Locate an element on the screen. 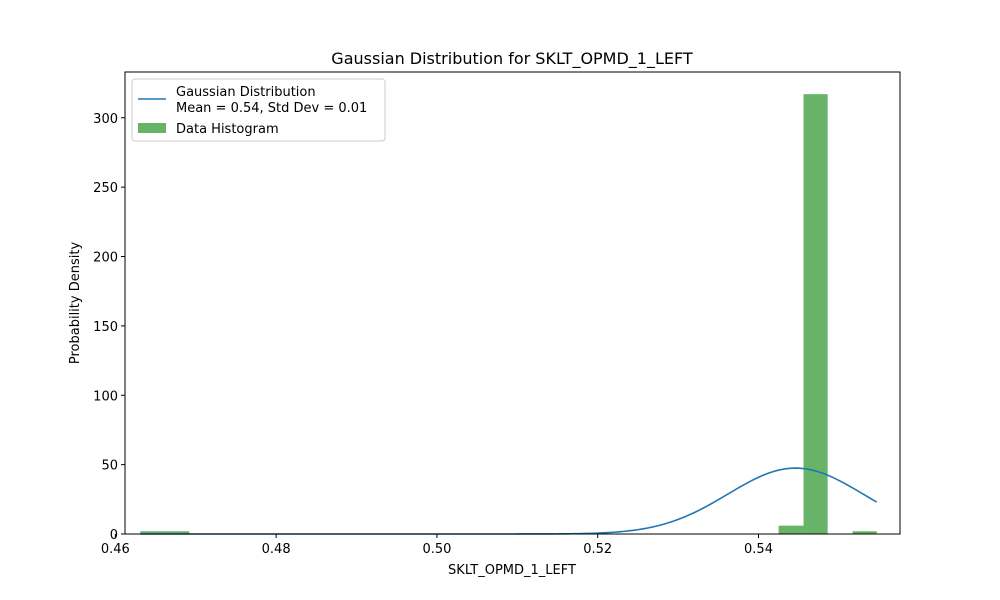 The image size is (1000, 600). legend-histogram-swatch is located at coordinates (152, 128).